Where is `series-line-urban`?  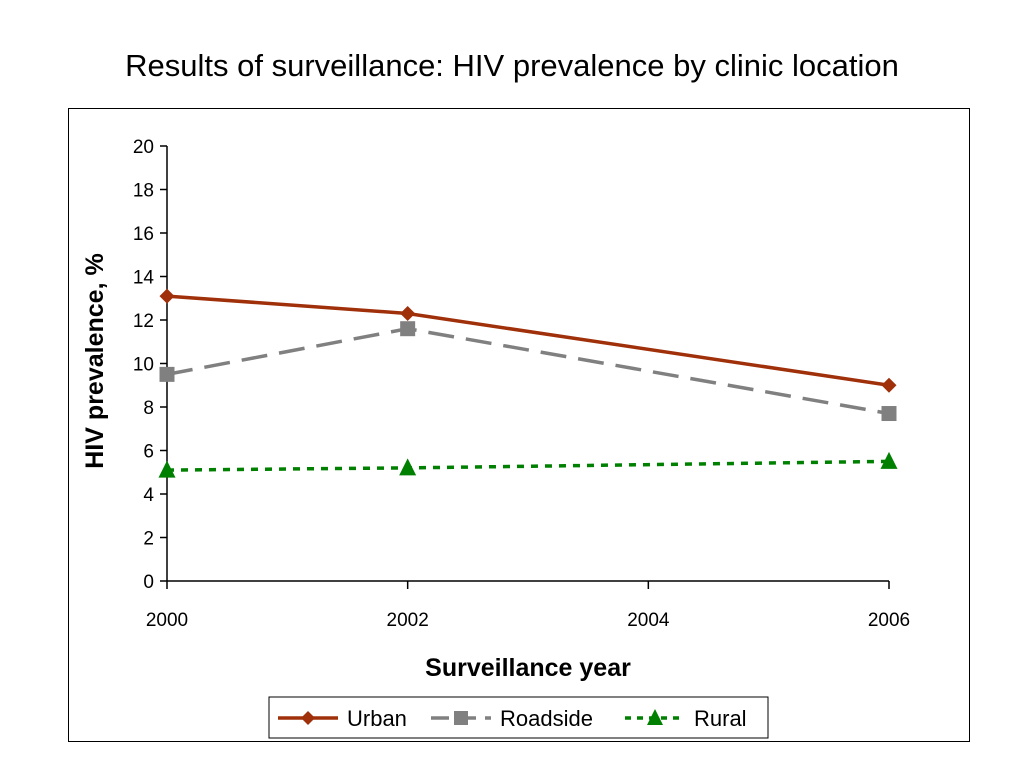 series-line-urban is located at coordinates (528, 340).